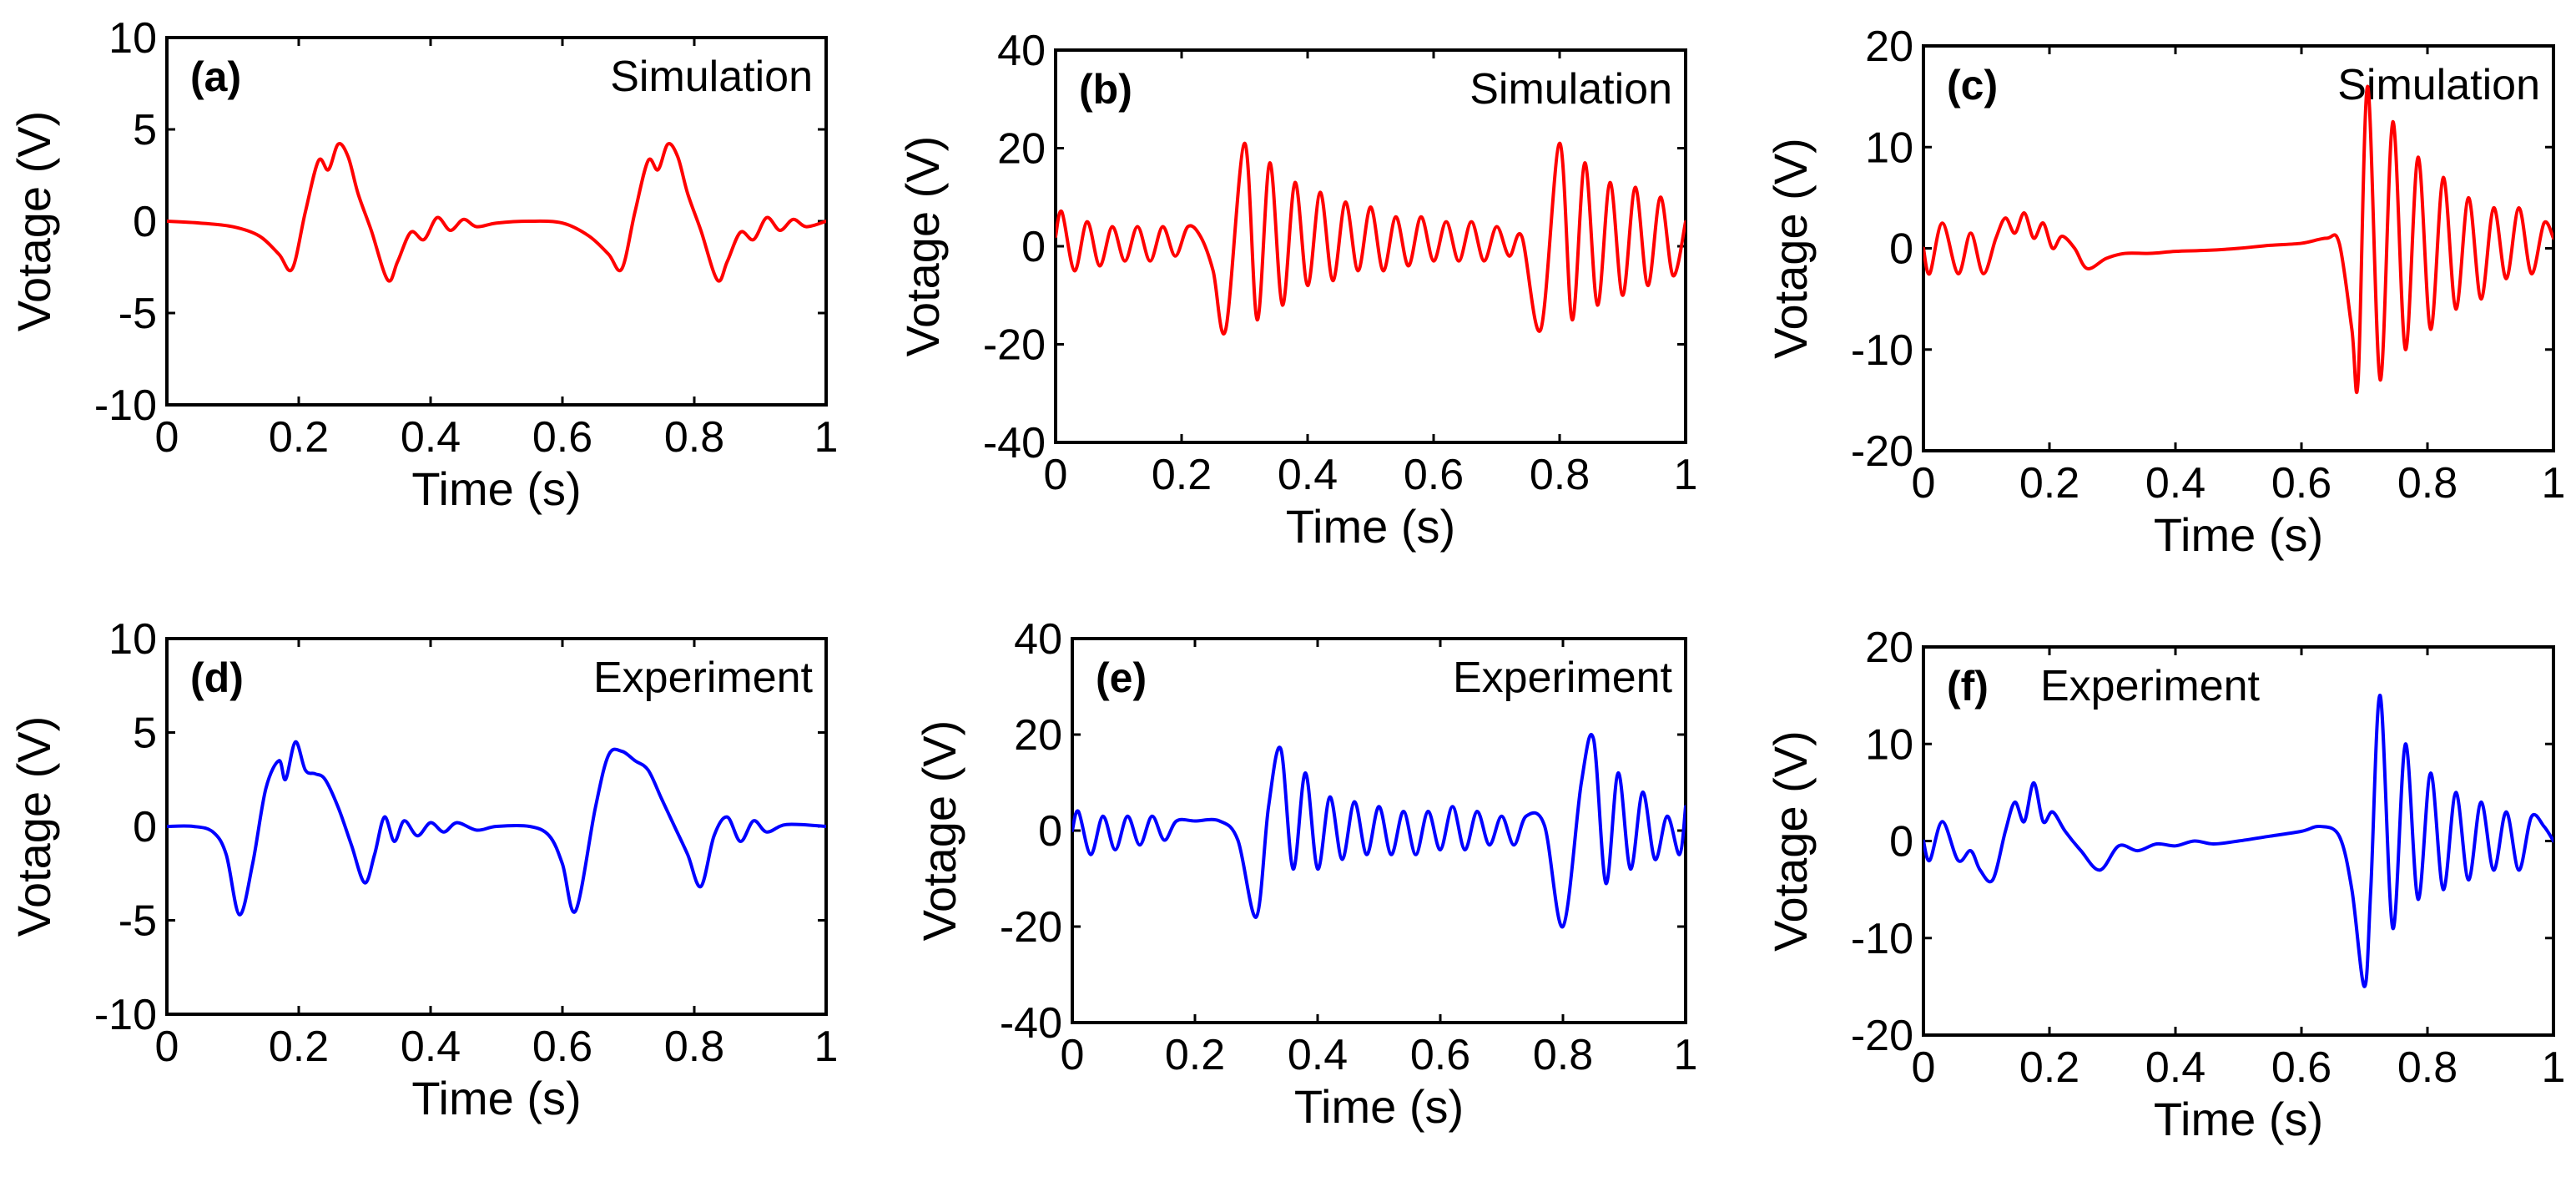 The image size is (2576, 1177). What do you see at coordinates (217, 677) in the screenshot?
I see `panel-letter: (d)` at bounding box center [217, 677].